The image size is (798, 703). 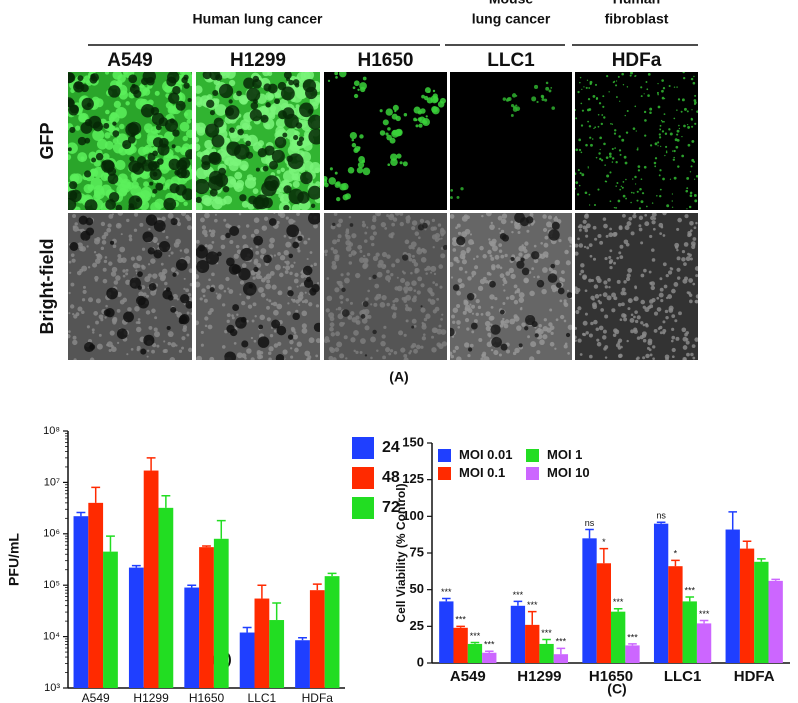 What do you see at coordinates (47, 287) in the screenshot?
I see `row-label: Bright-field` at bounding box center [47, 287].